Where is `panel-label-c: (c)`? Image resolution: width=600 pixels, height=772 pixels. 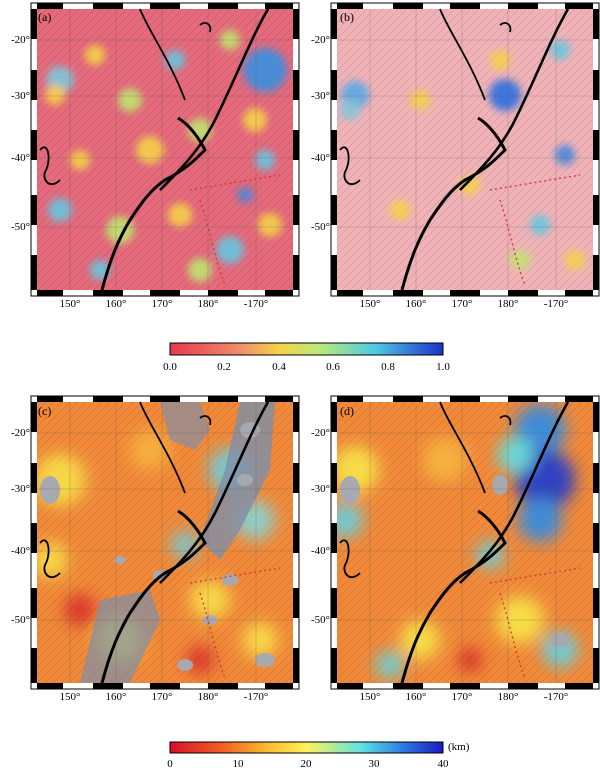
panel-label-c: (c) is located at coordinates (45, 411).